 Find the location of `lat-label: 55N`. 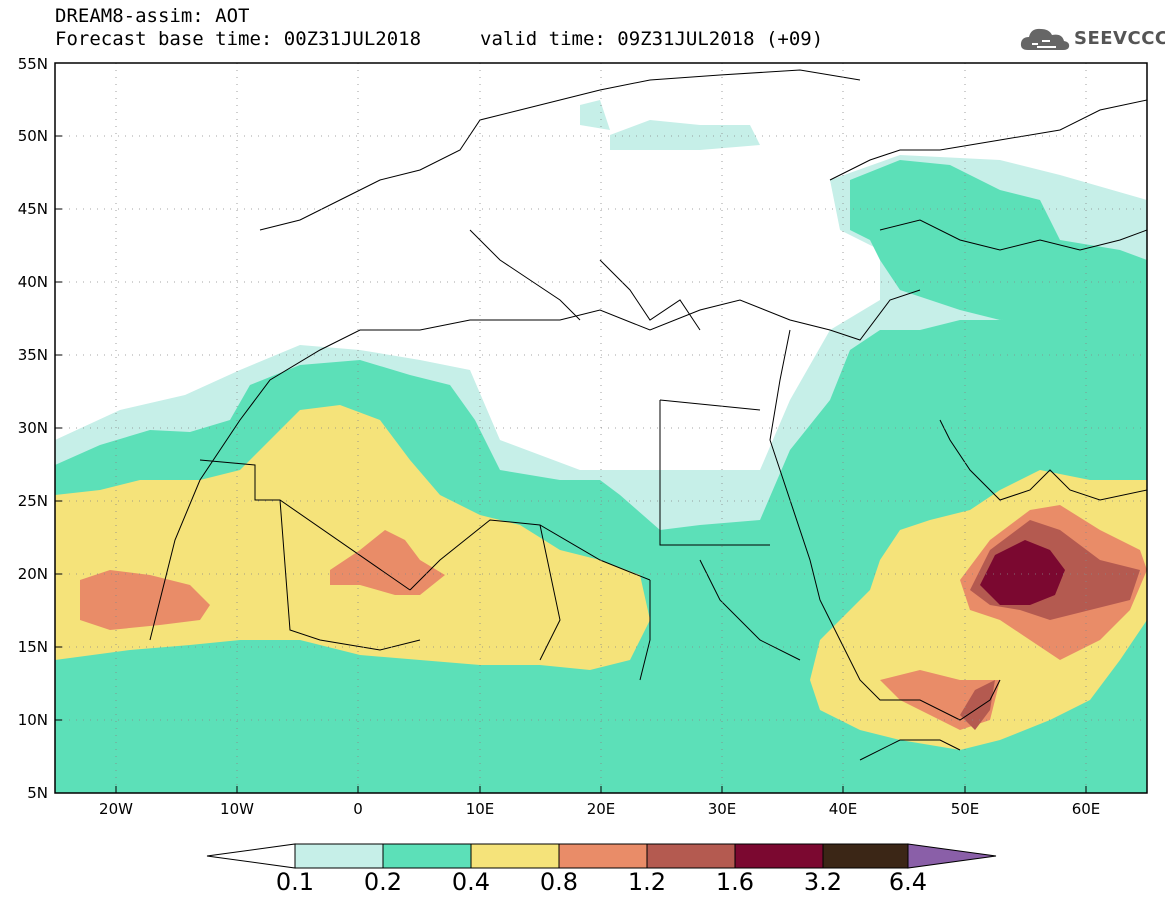

lat-label: 55N is located at coordinates (32, 64).